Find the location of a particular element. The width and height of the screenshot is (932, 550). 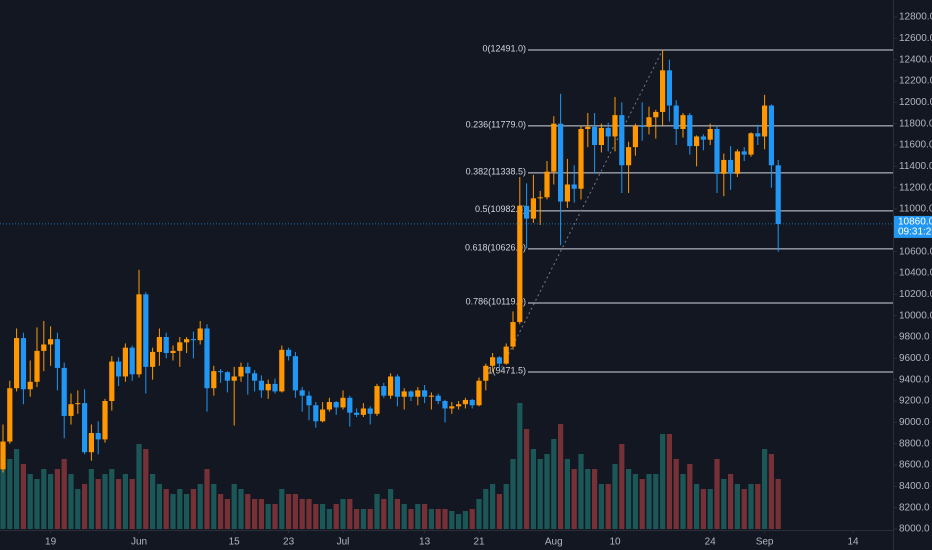

y-tick-label: 8800.0 is located at coordinates (914, 443).